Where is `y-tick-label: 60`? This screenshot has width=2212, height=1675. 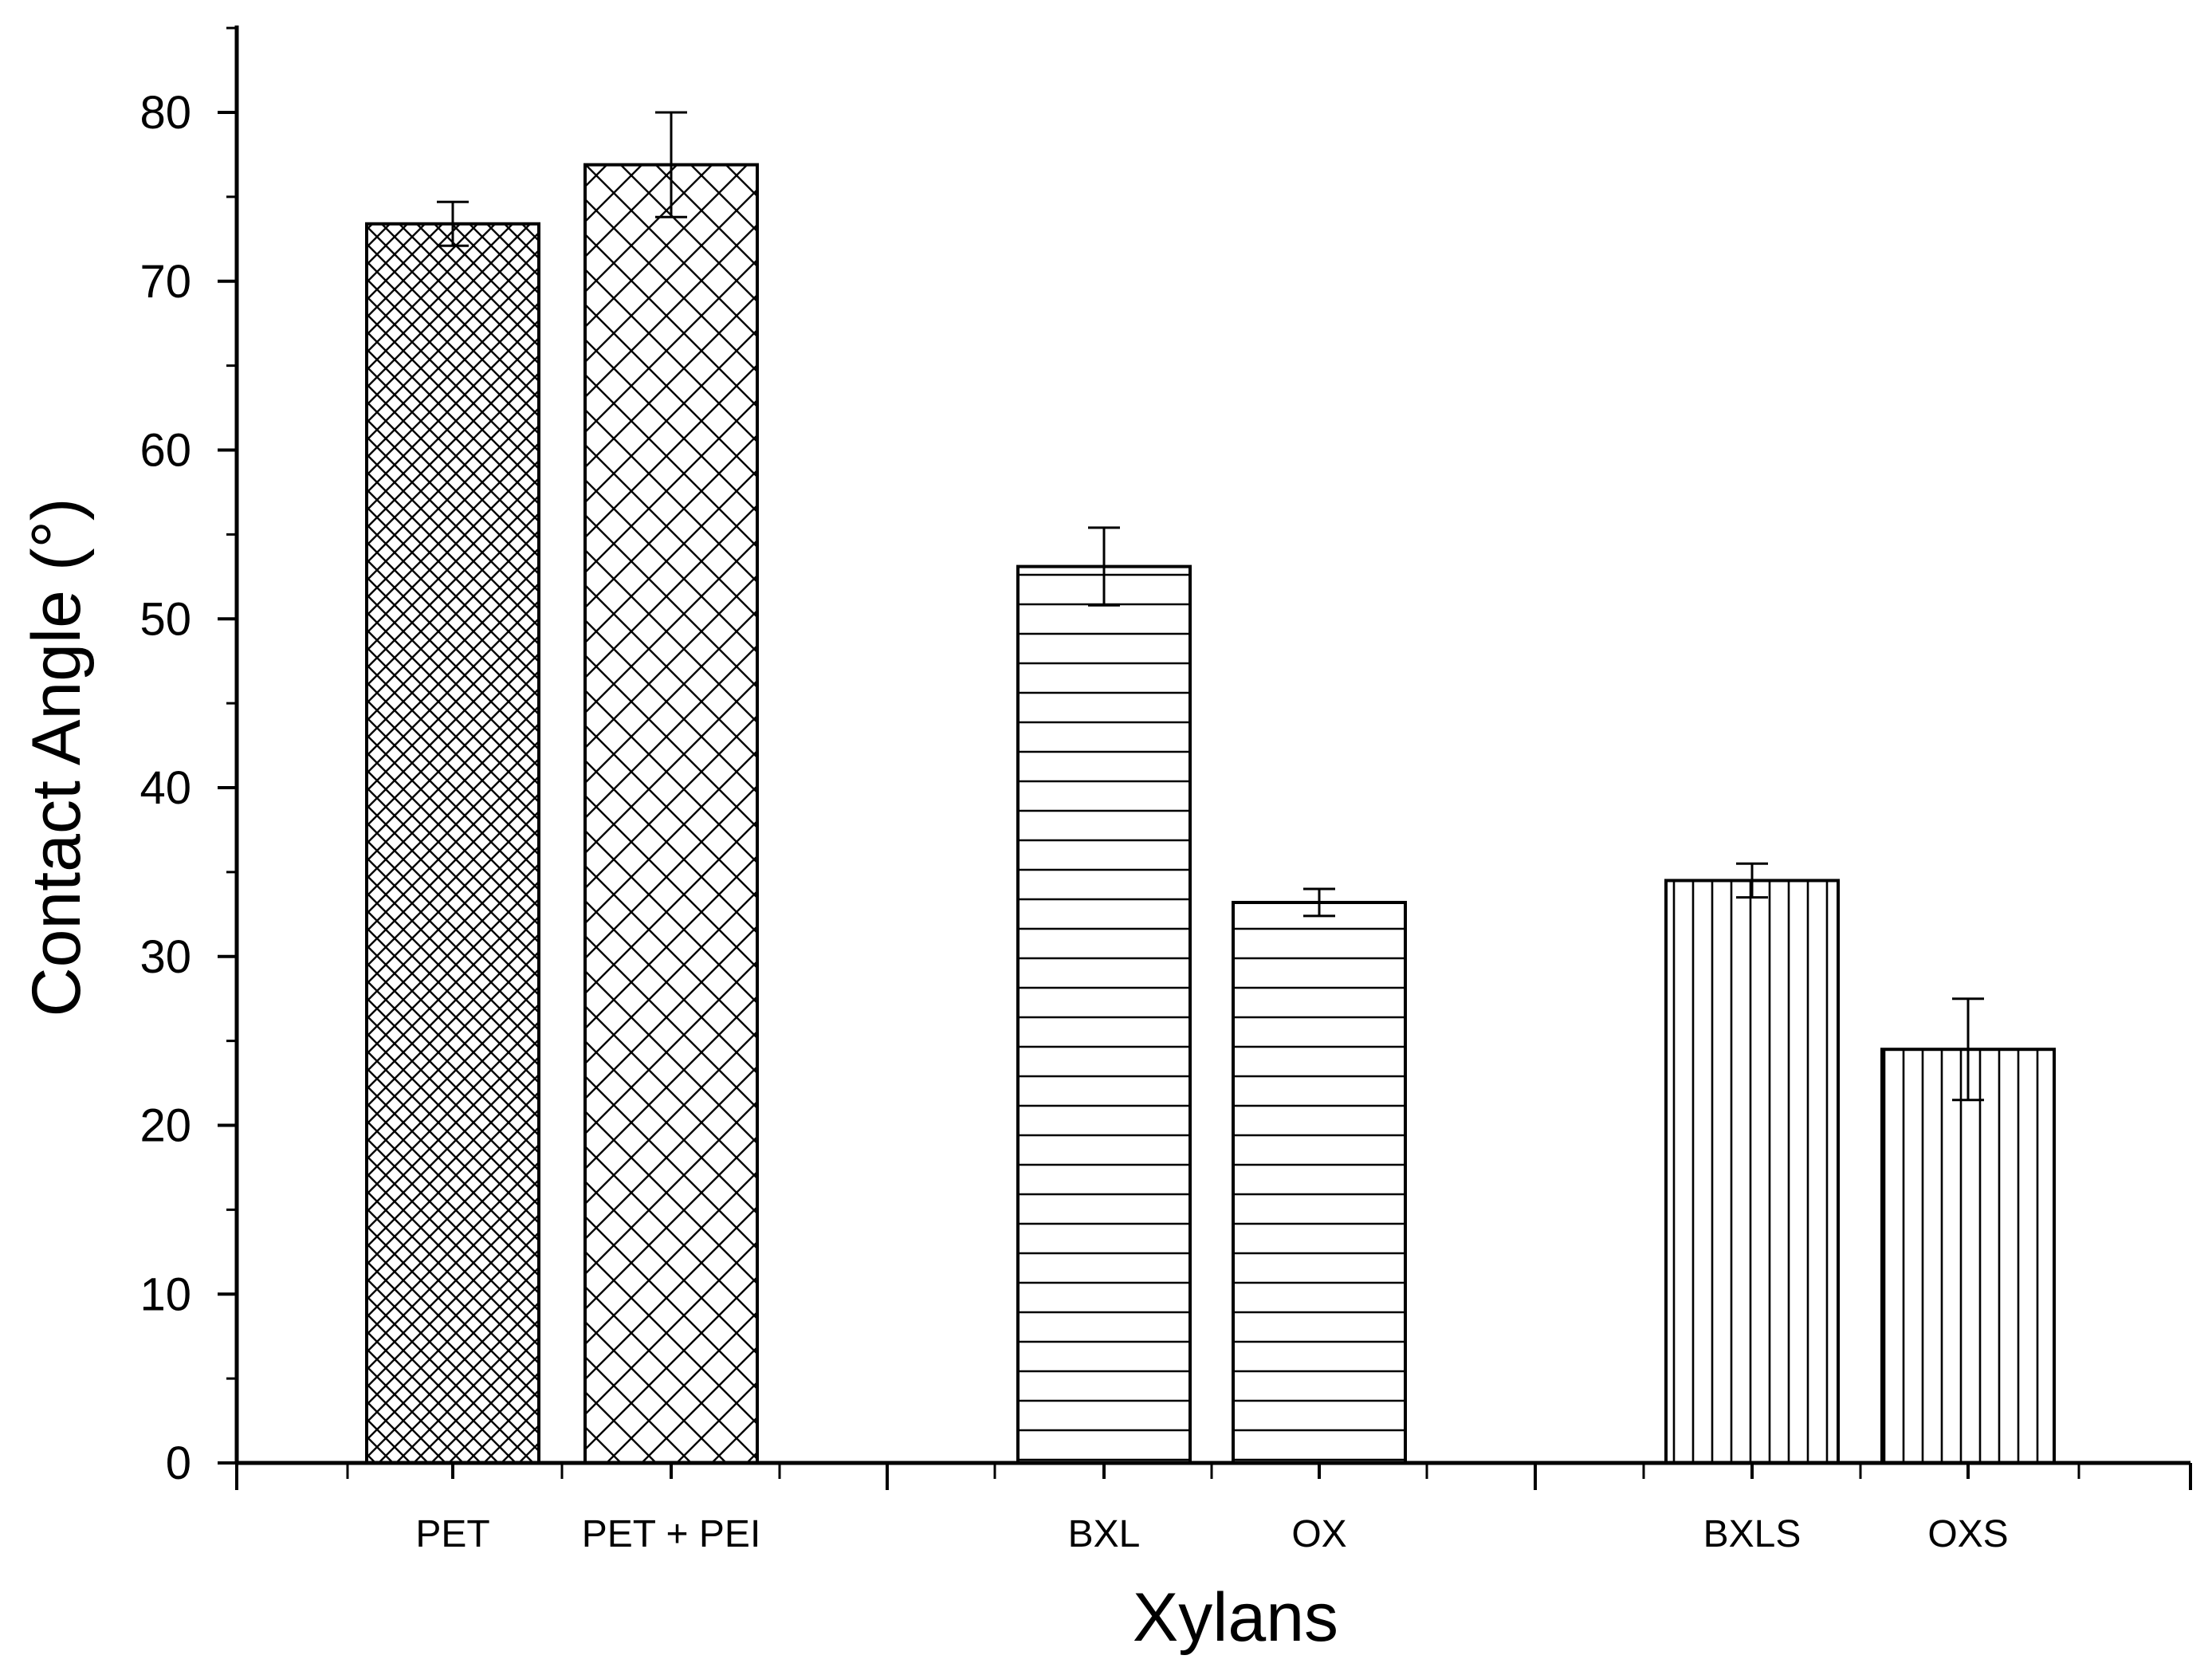 y-tick-label: 60 is located at coordinates (165, 451).